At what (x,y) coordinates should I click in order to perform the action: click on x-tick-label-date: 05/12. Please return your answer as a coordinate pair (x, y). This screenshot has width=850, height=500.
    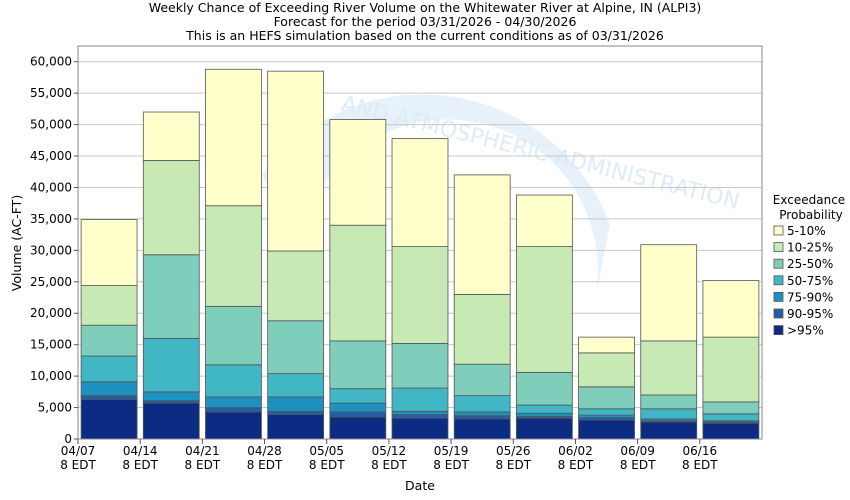
    Looking at the image, I should click on (389, 451).